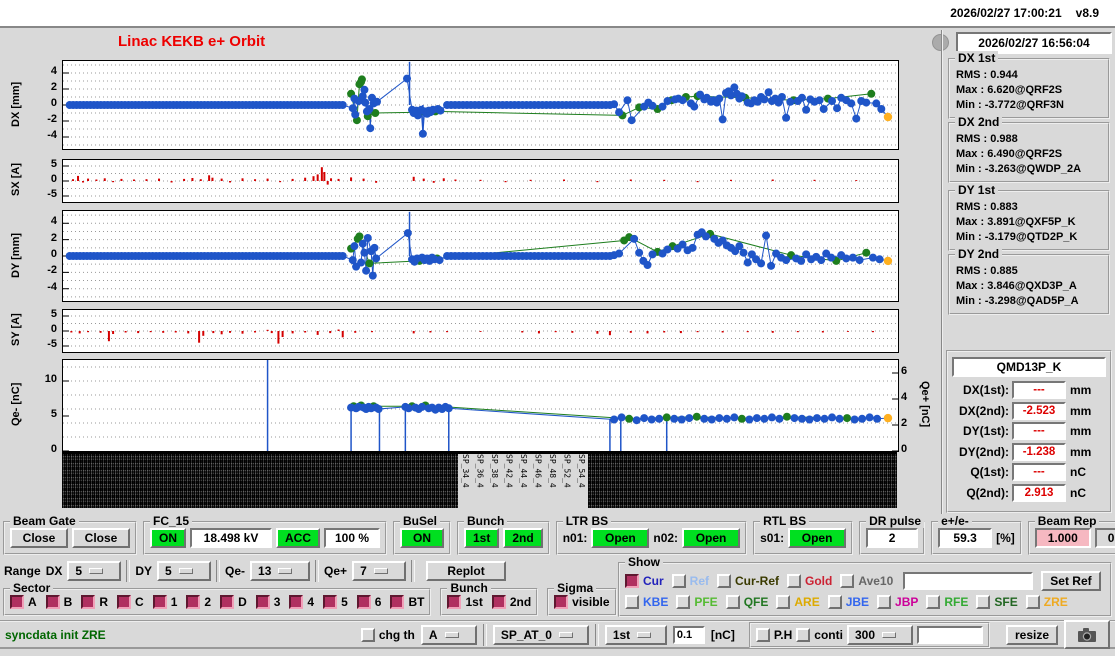  I want to click on sector-checkbox-4: 4, so click(301, 602).